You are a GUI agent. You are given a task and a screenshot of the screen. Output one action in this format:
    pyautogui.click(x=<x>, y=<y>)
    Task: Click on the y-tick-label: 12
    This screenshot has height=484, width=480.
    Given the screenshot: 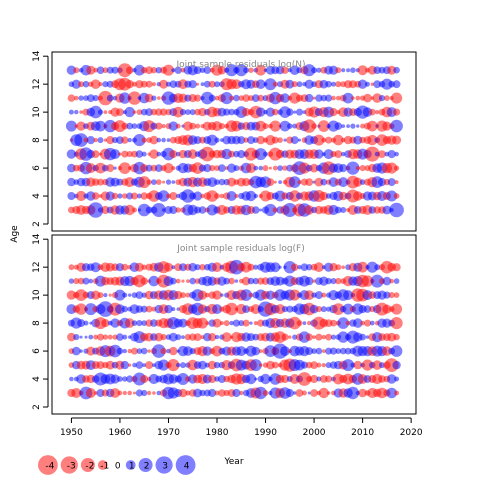 What is the action you would take?
    pyautogui.click(x=37, y=266)
    